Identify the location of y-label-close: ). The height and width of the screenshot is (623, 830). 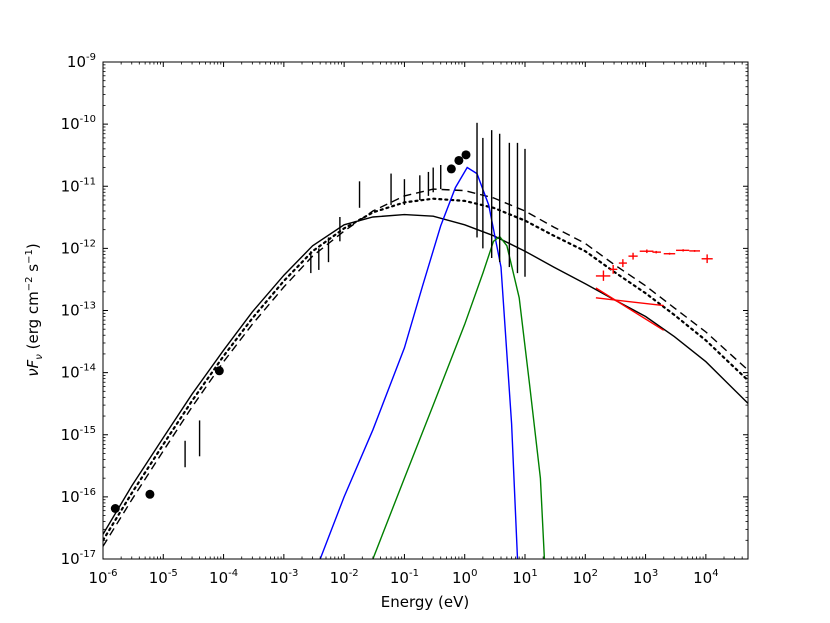
(33, 246).